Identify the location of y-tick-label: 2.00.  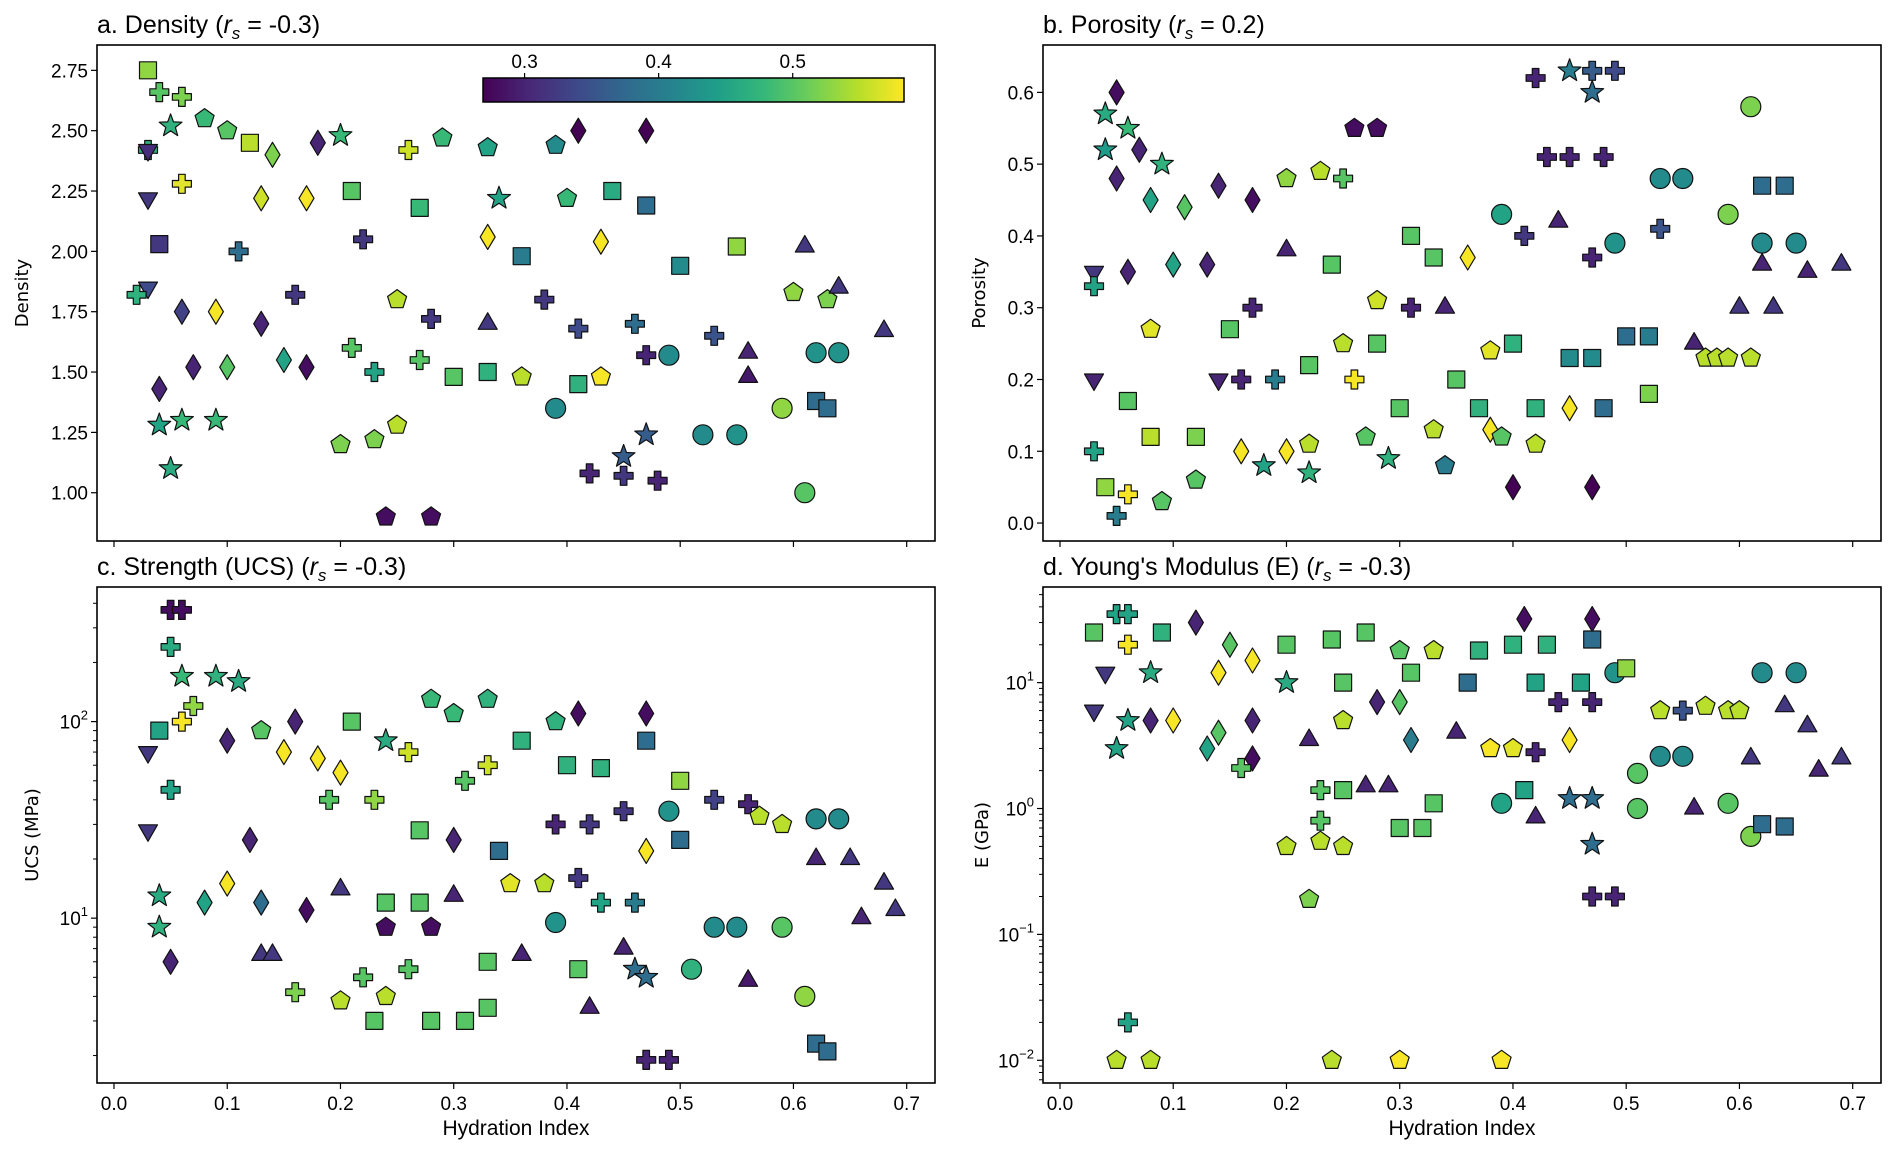
(69, 252).